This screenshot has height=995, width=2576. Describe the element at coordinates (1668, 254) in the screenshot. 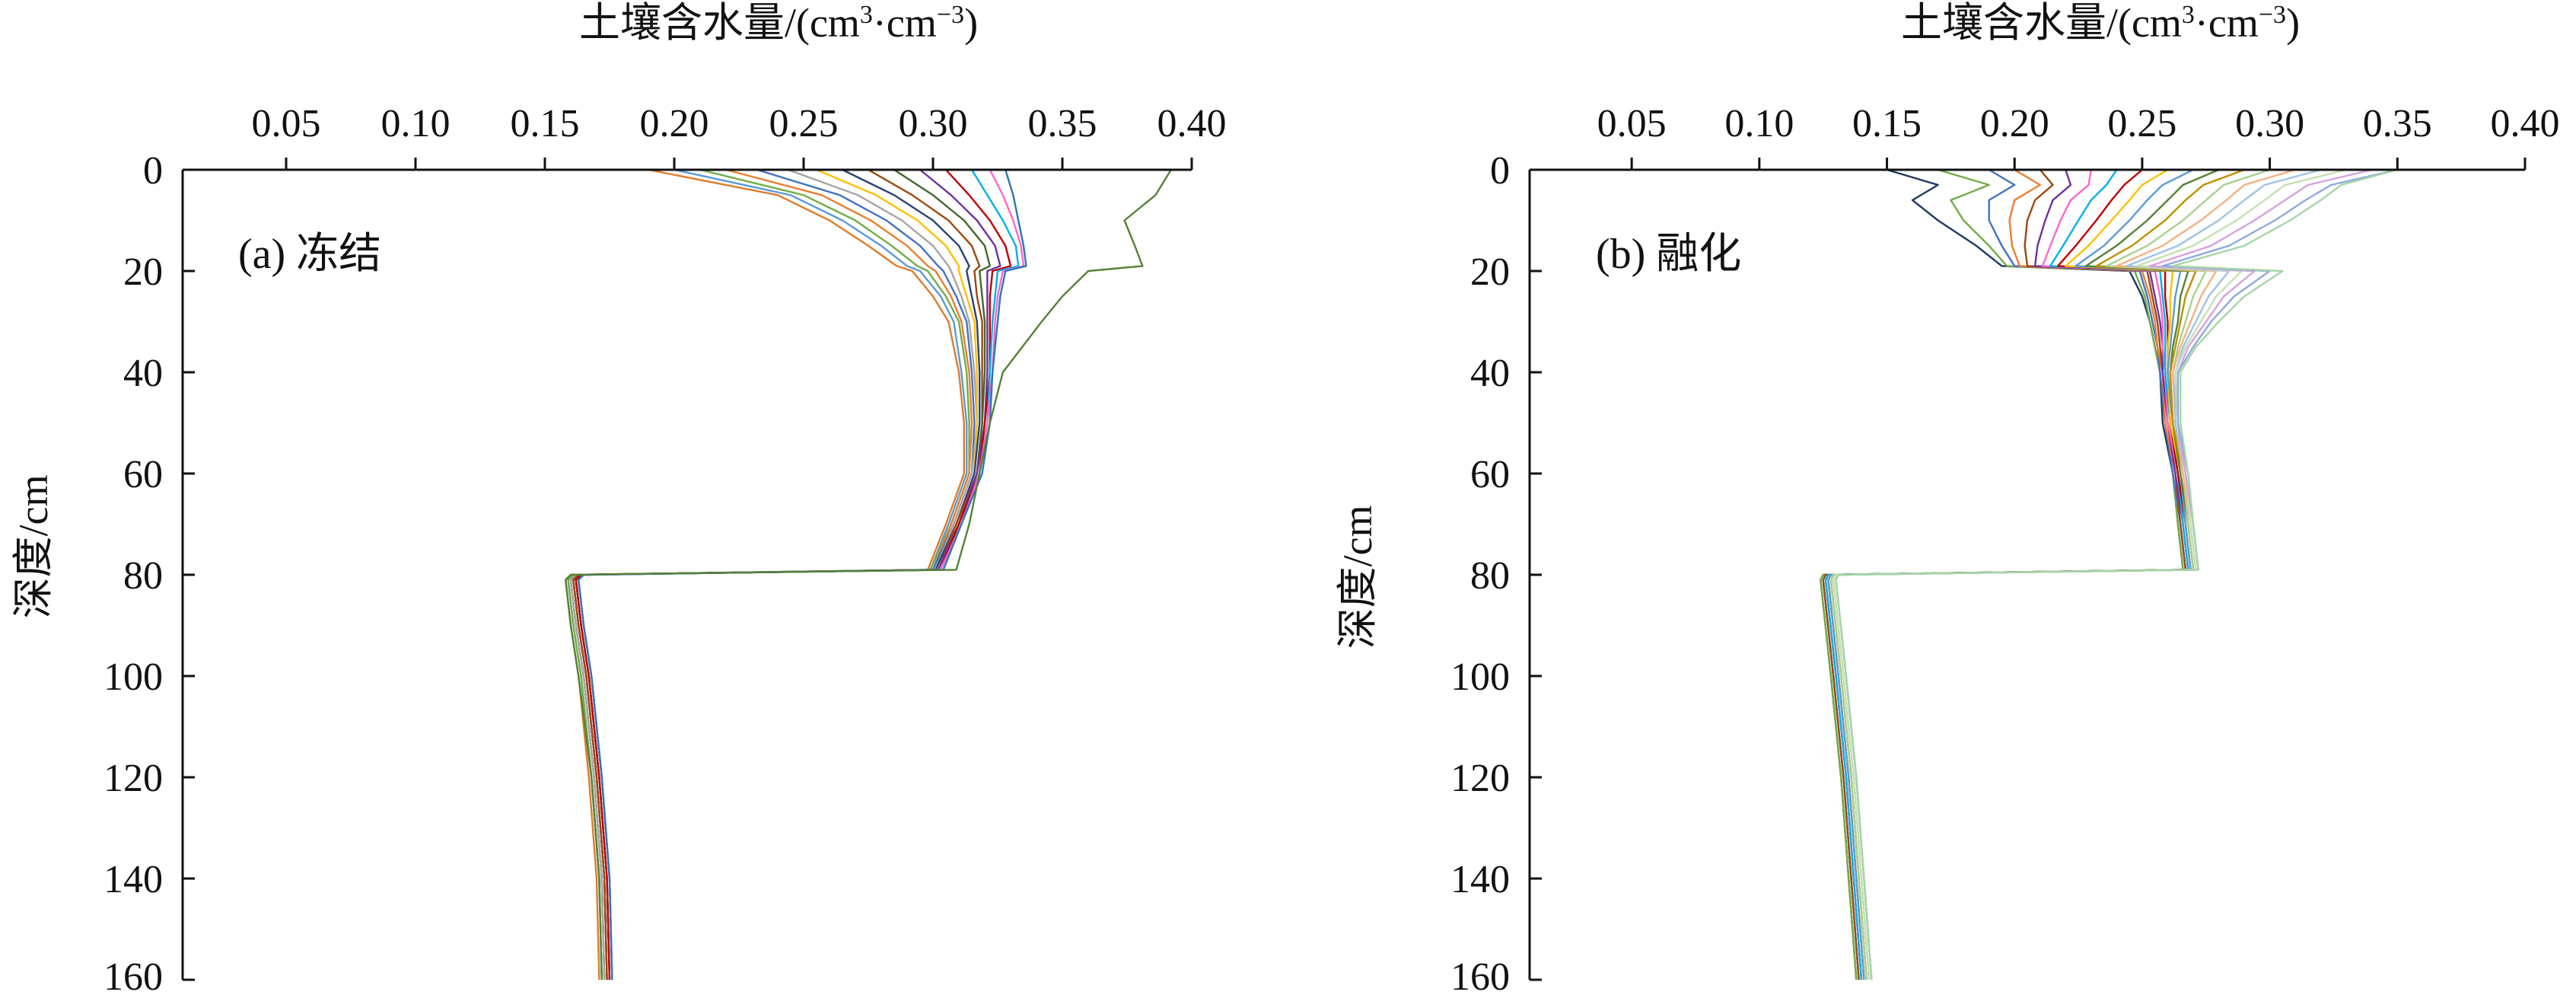

I see `panel-label: (b) 融化` at that location.